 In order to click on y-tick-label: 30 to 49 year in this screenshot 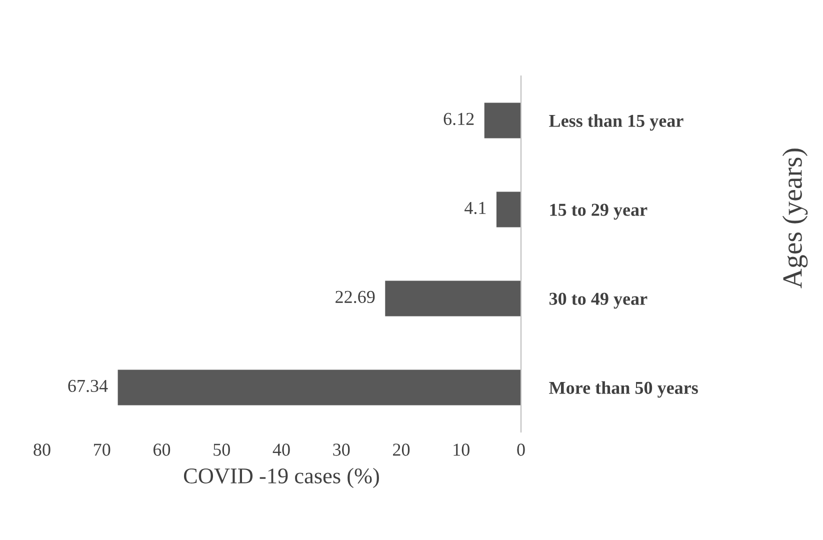, I will do `click(598, 300)`.